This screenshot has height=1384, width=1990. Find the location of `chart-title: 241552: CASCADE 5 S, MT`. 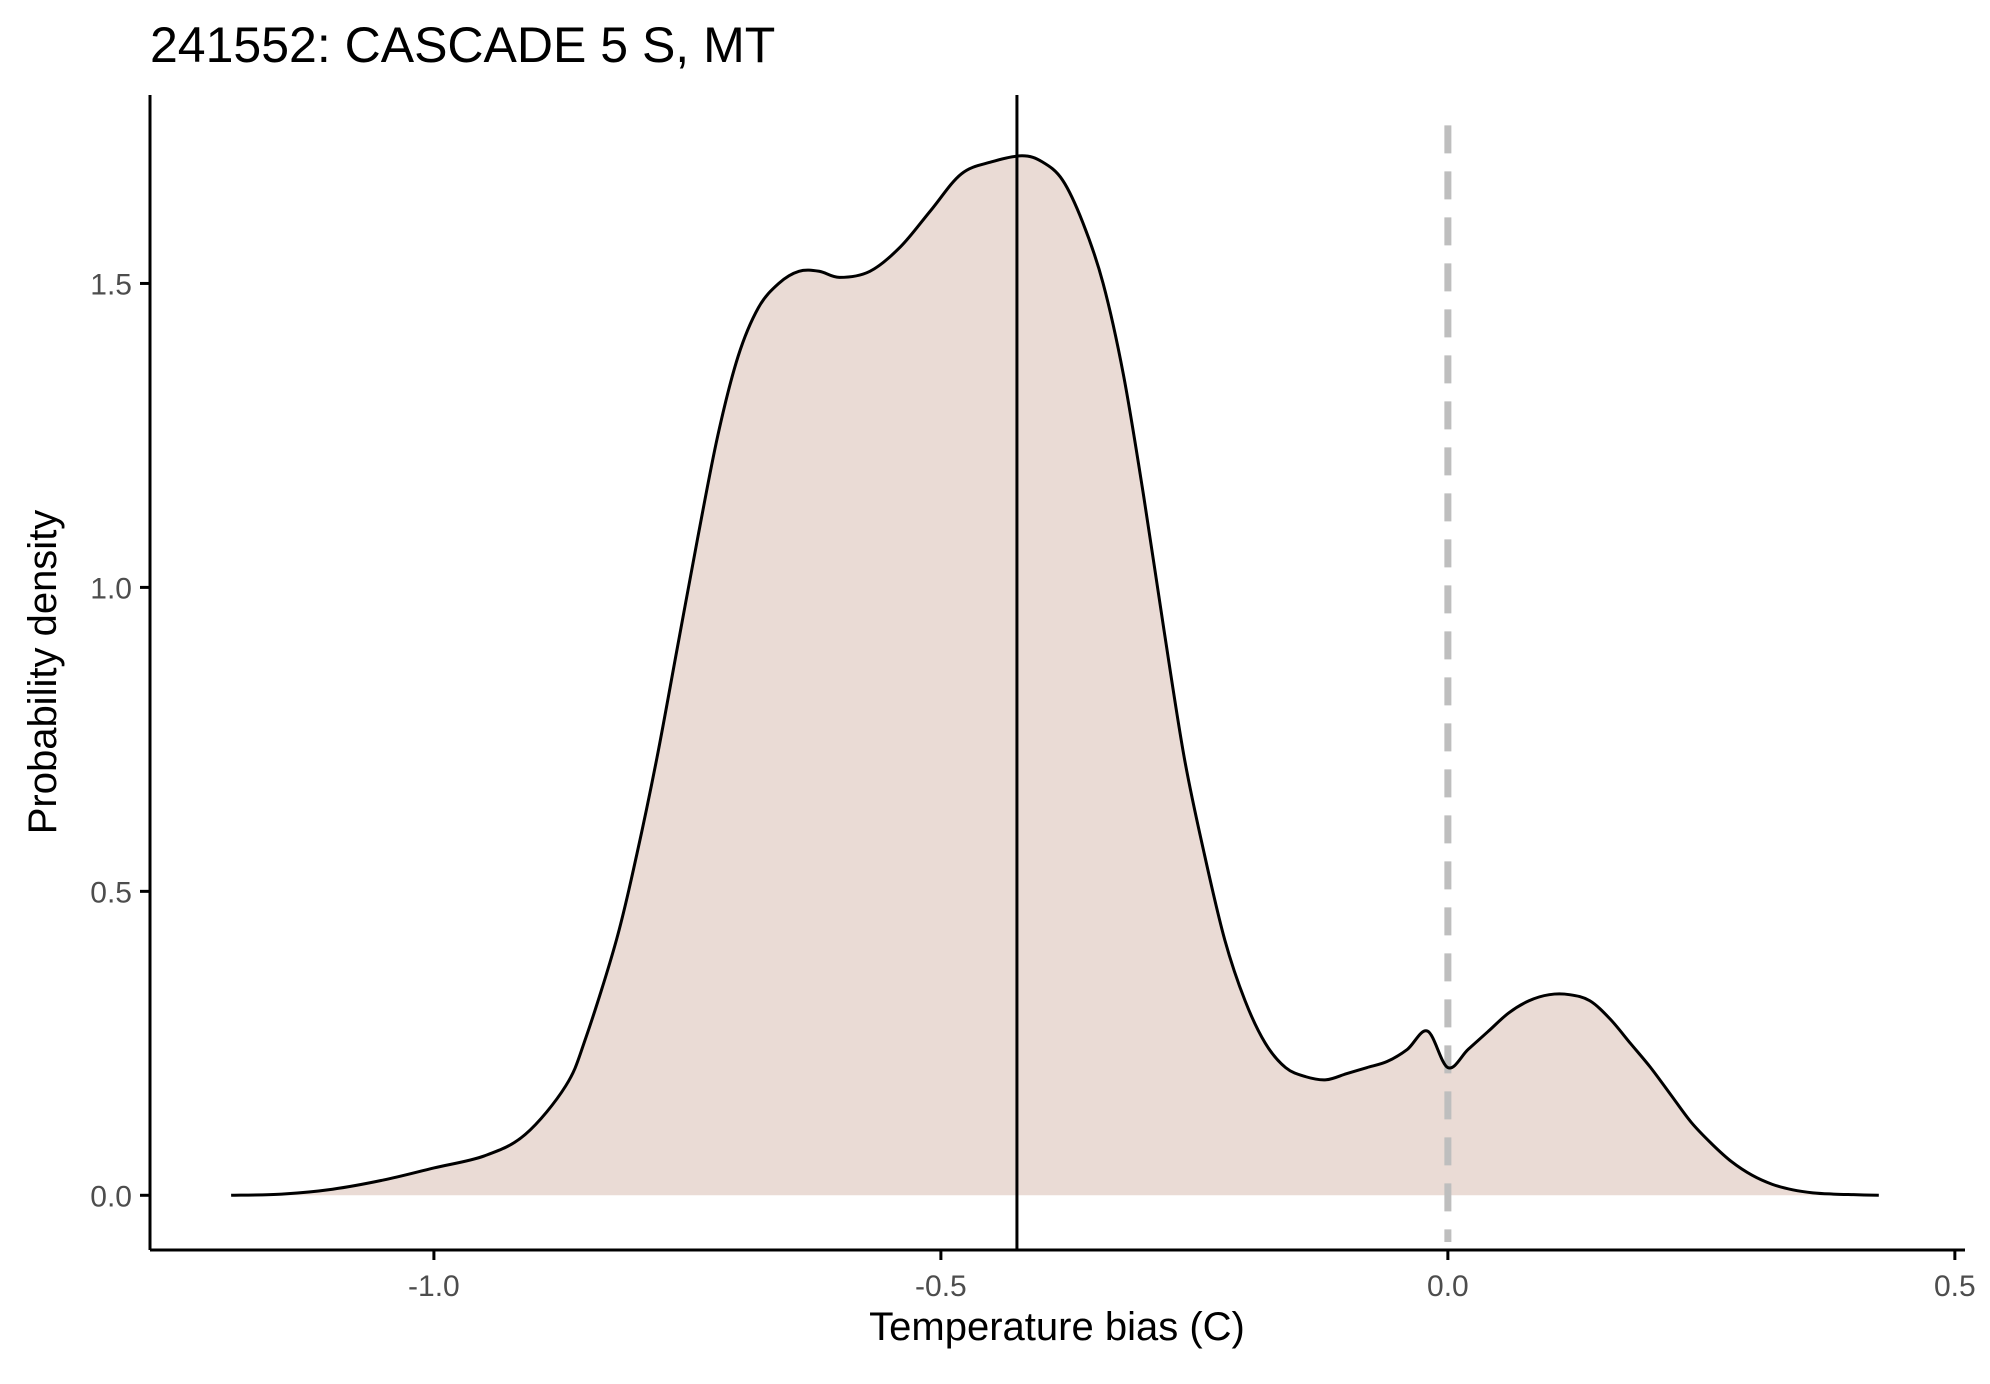

chart-title: 241552: CASCADE 5 S, MT is located at coordinates (462, 45).